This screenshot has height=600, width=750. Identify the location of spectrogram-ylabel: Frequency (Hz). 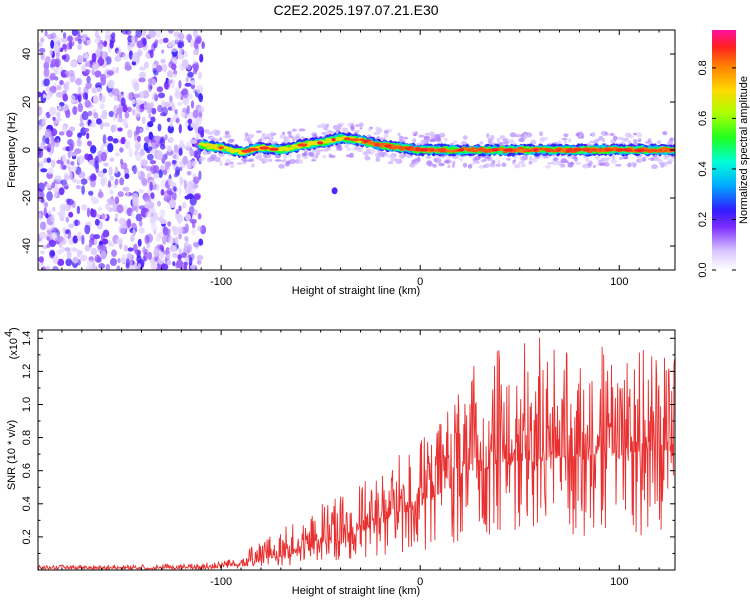
(12, 150).